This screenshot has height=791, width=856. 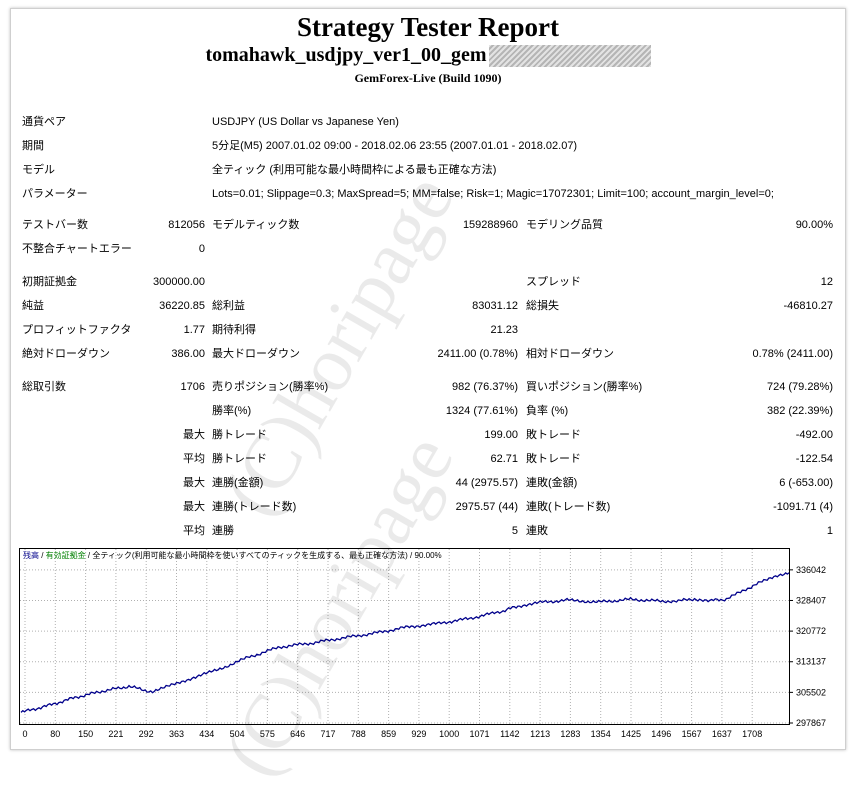 I want to click on x-tick-label: 221, so click(x=115, y=734).